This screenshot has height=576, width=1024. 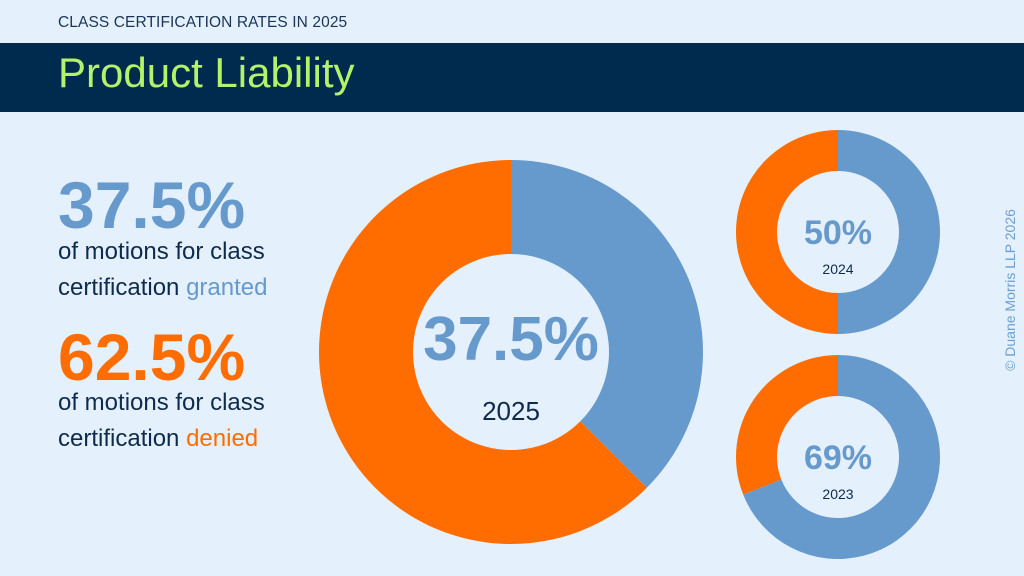 What do you see at coordinates (512, 77) in the screenshot?
I see `header-bar: Product Liability` at bounding box center [512, 77].